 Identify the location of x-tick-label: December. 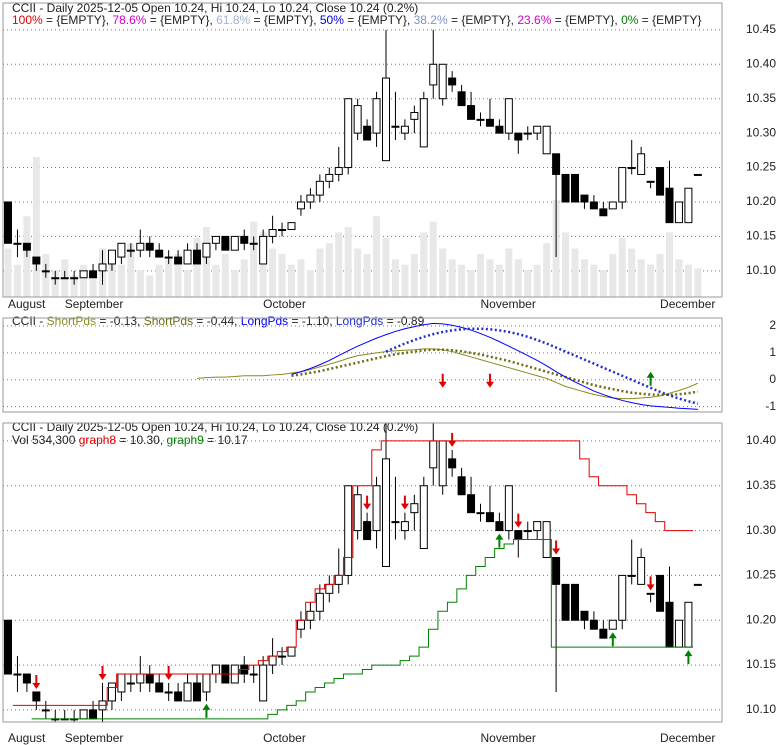
(687, 738).